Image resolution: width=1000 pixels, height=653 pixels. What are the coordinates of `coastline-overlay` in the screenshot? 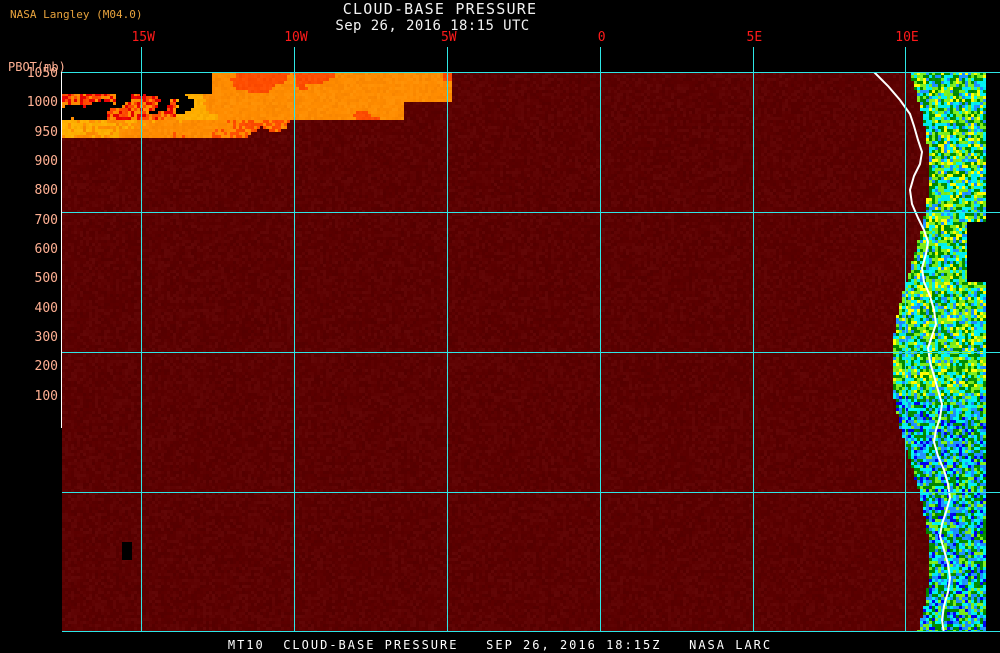 It's located at (912, 352).